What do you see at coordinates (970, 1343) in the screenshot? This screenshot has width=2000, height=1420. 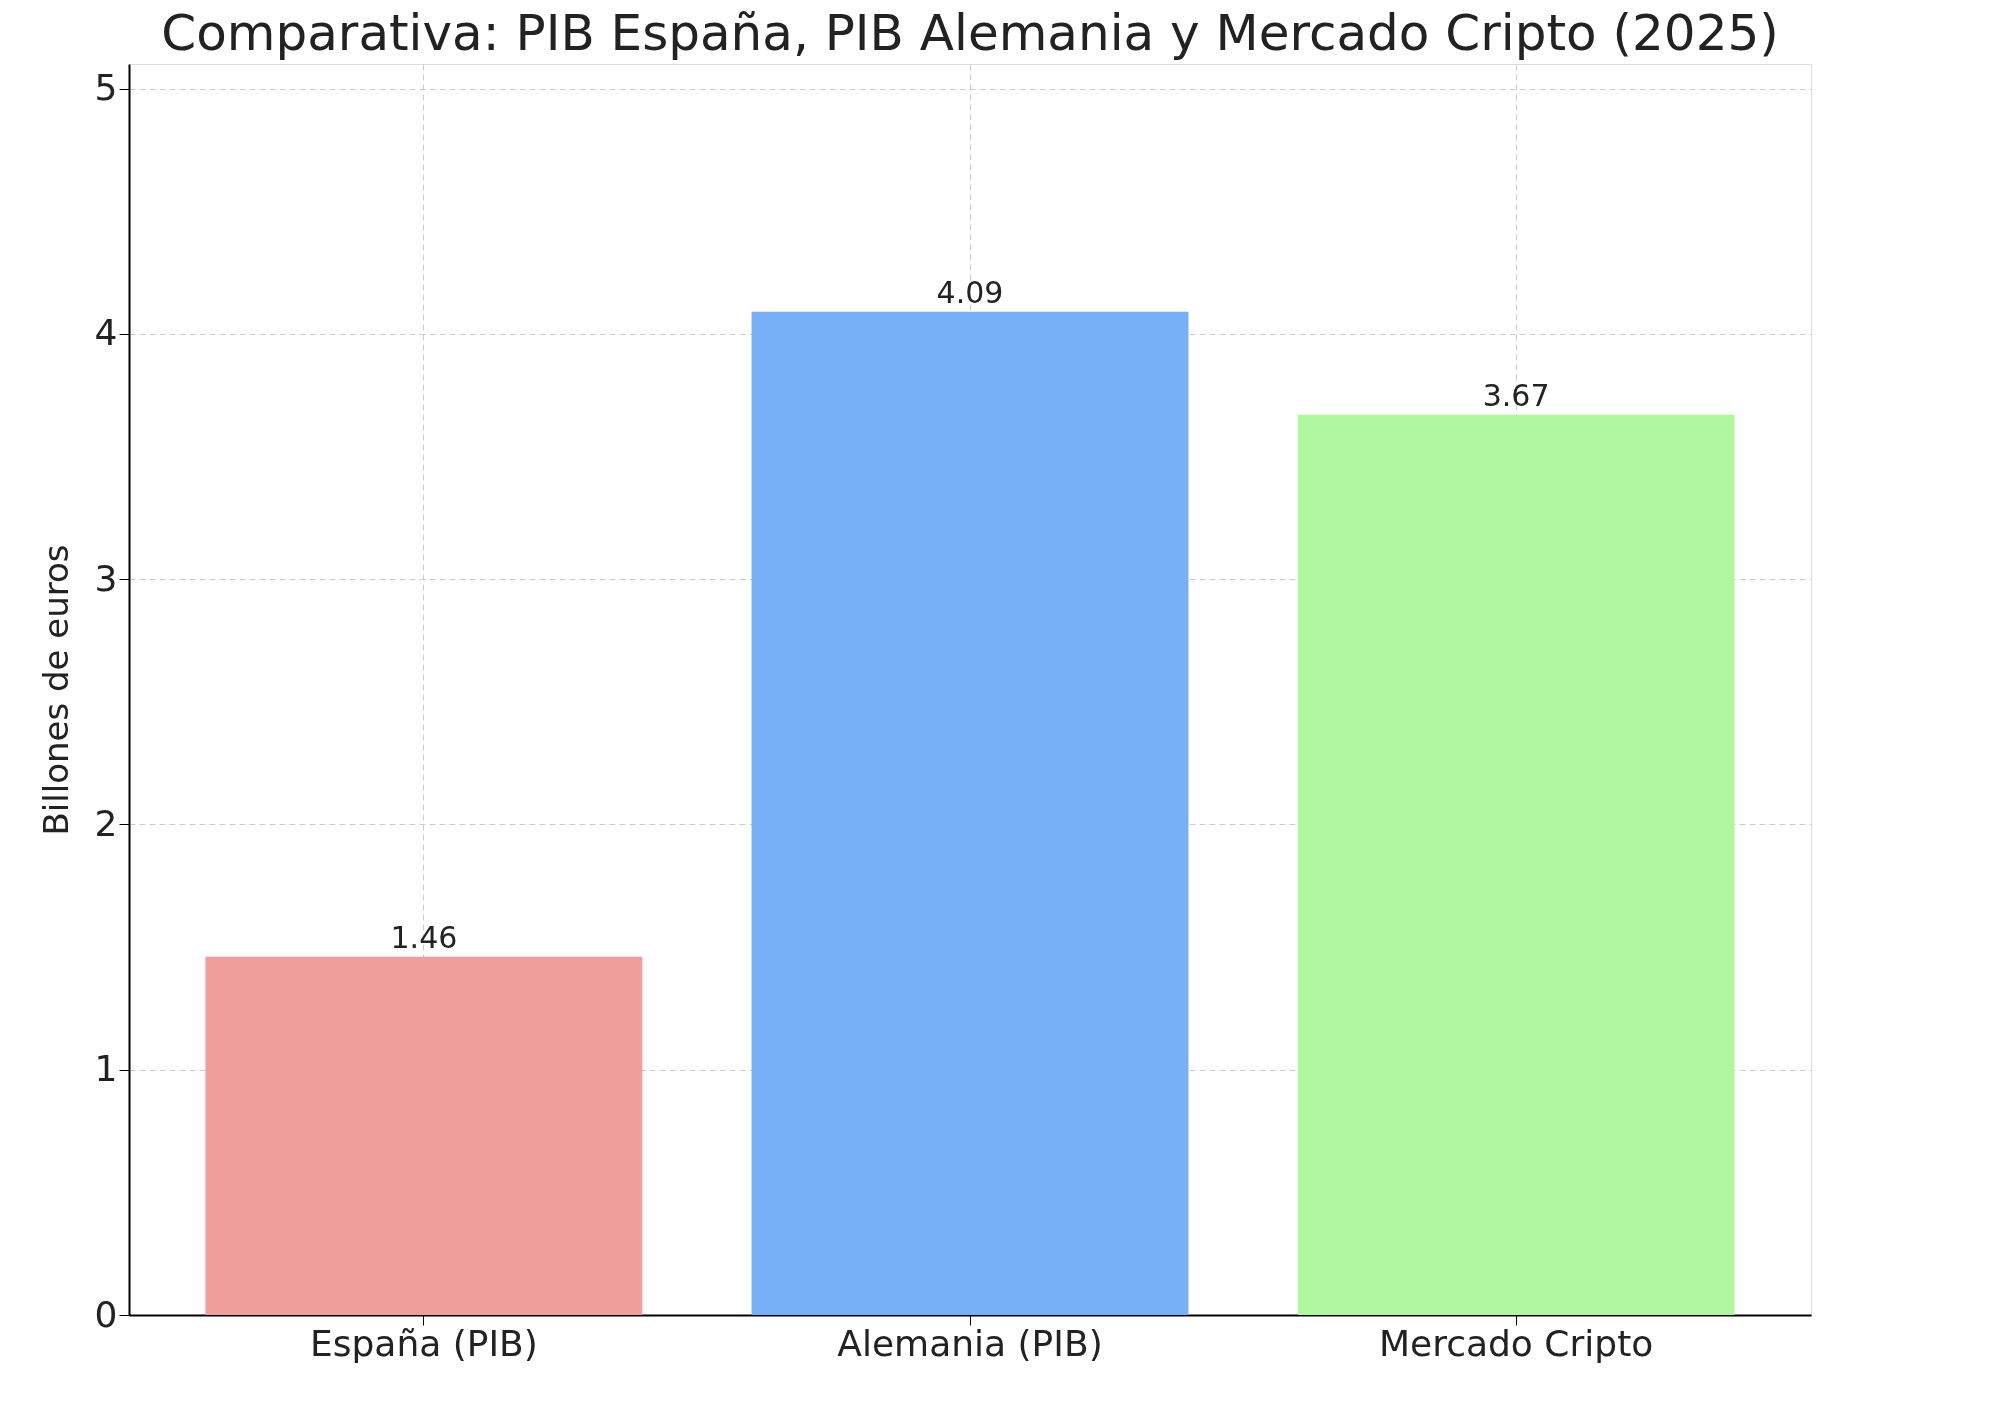 I see `x-tick-label: Alemania (PIB)` at bounding box center [970, 1343].